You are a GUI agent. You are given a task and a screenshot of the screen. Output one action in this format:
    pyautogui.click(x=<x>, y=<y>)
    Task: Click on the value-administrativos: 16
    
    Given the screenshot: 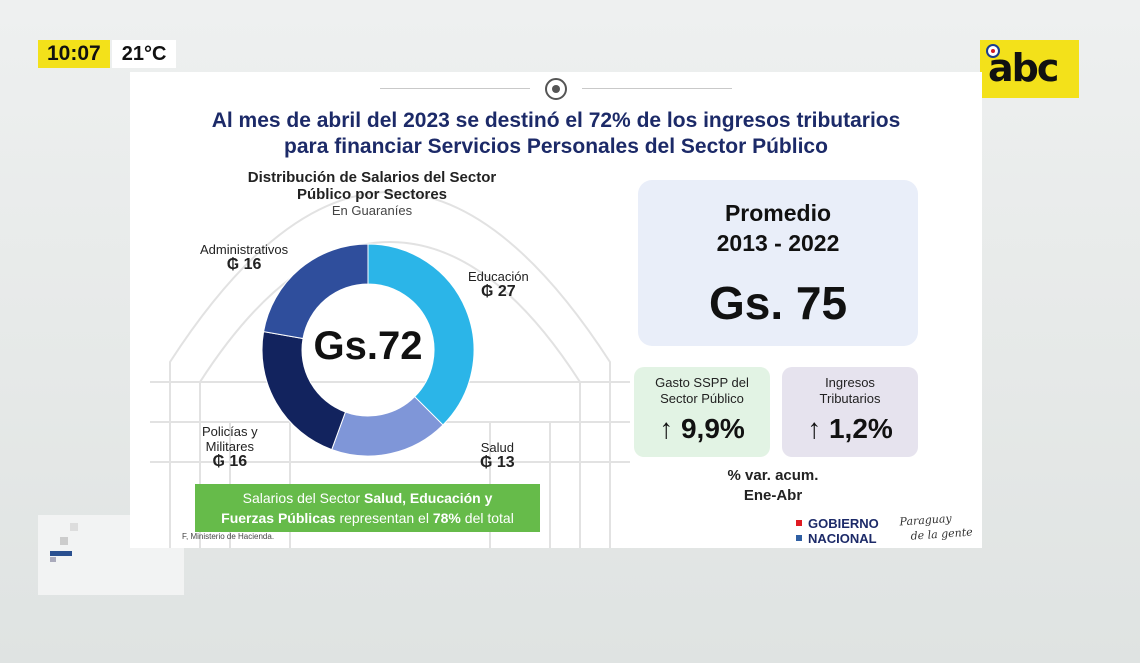 What is the action you would take?
    pyautogui.click(x=252, y=264)
    